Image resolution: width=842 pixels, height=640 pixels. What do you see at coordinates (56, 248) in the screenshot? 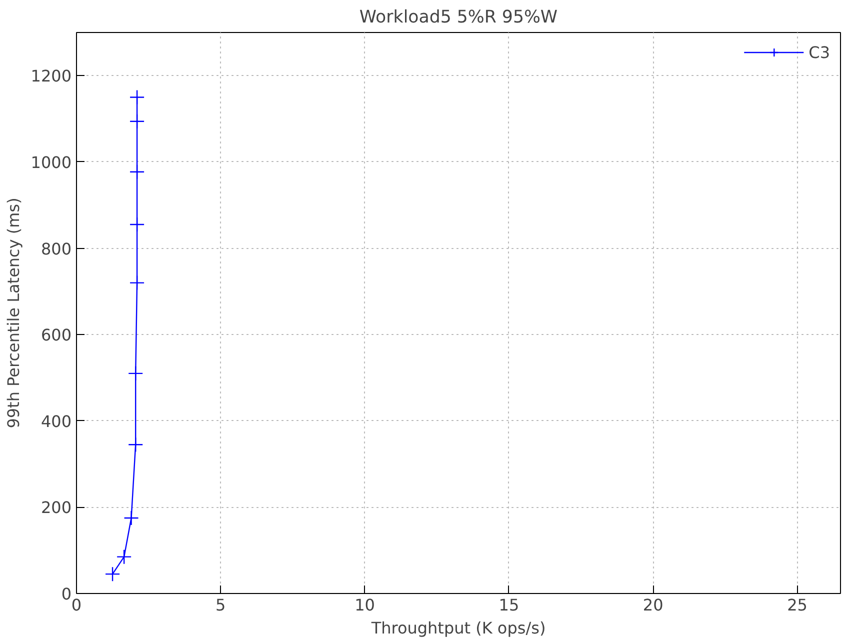
I see `y-tick-label: 800` at bounding box center [56, 248].